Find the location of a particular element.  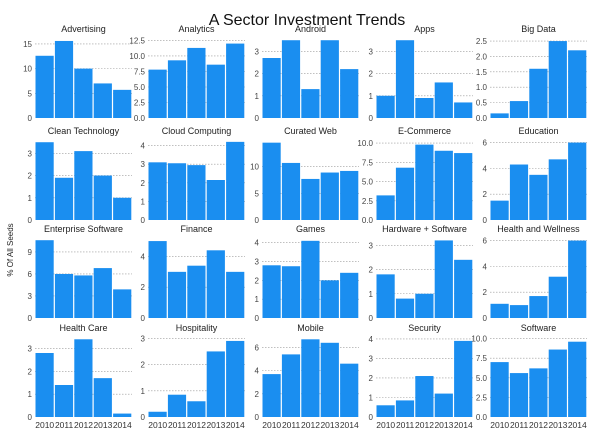

panel-title: Apps is located at coordinates (424, 29).